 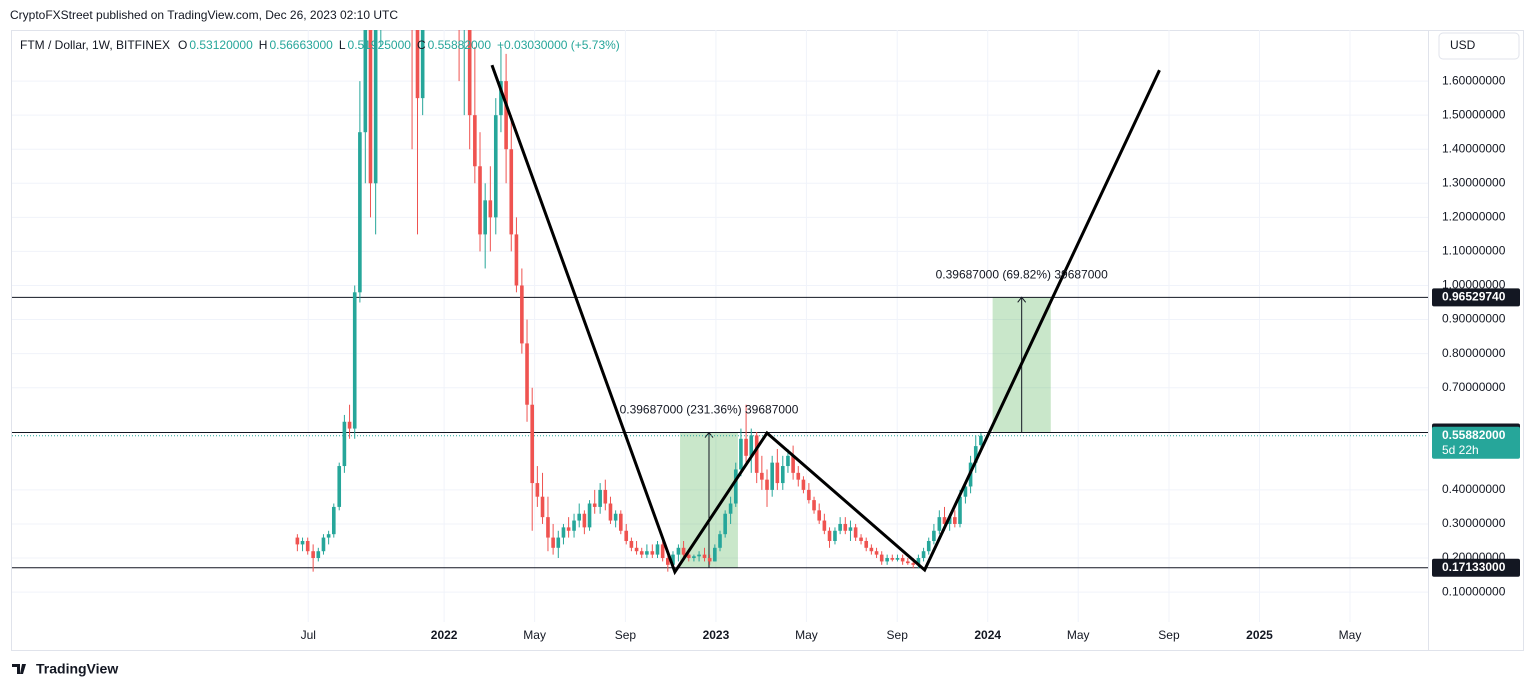 I want to click on ohlc-key: O, so click(x=182, y=45).